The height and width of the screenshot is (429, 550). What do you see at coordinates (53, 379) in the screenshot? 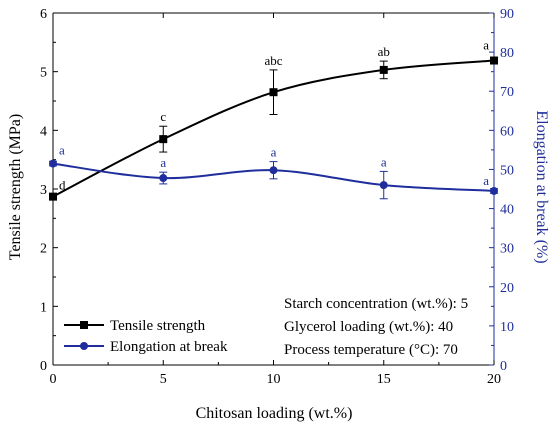
I see `x-tick-label: 0` at bounding box center [53, 379].